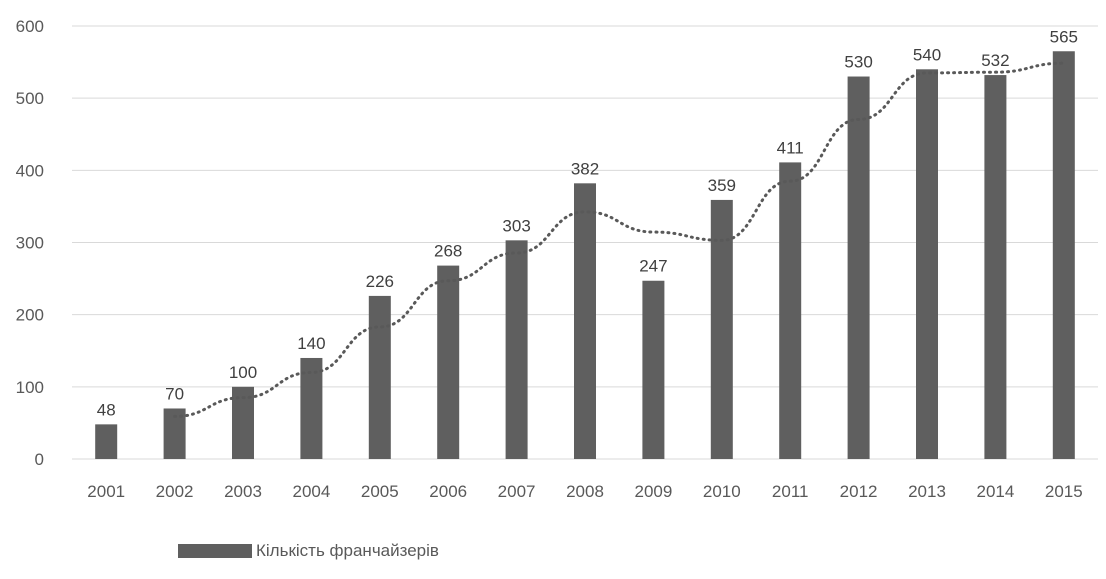 The image size is (1106, 579). I want to click on y-tick-label: 300, so click(30, 243).